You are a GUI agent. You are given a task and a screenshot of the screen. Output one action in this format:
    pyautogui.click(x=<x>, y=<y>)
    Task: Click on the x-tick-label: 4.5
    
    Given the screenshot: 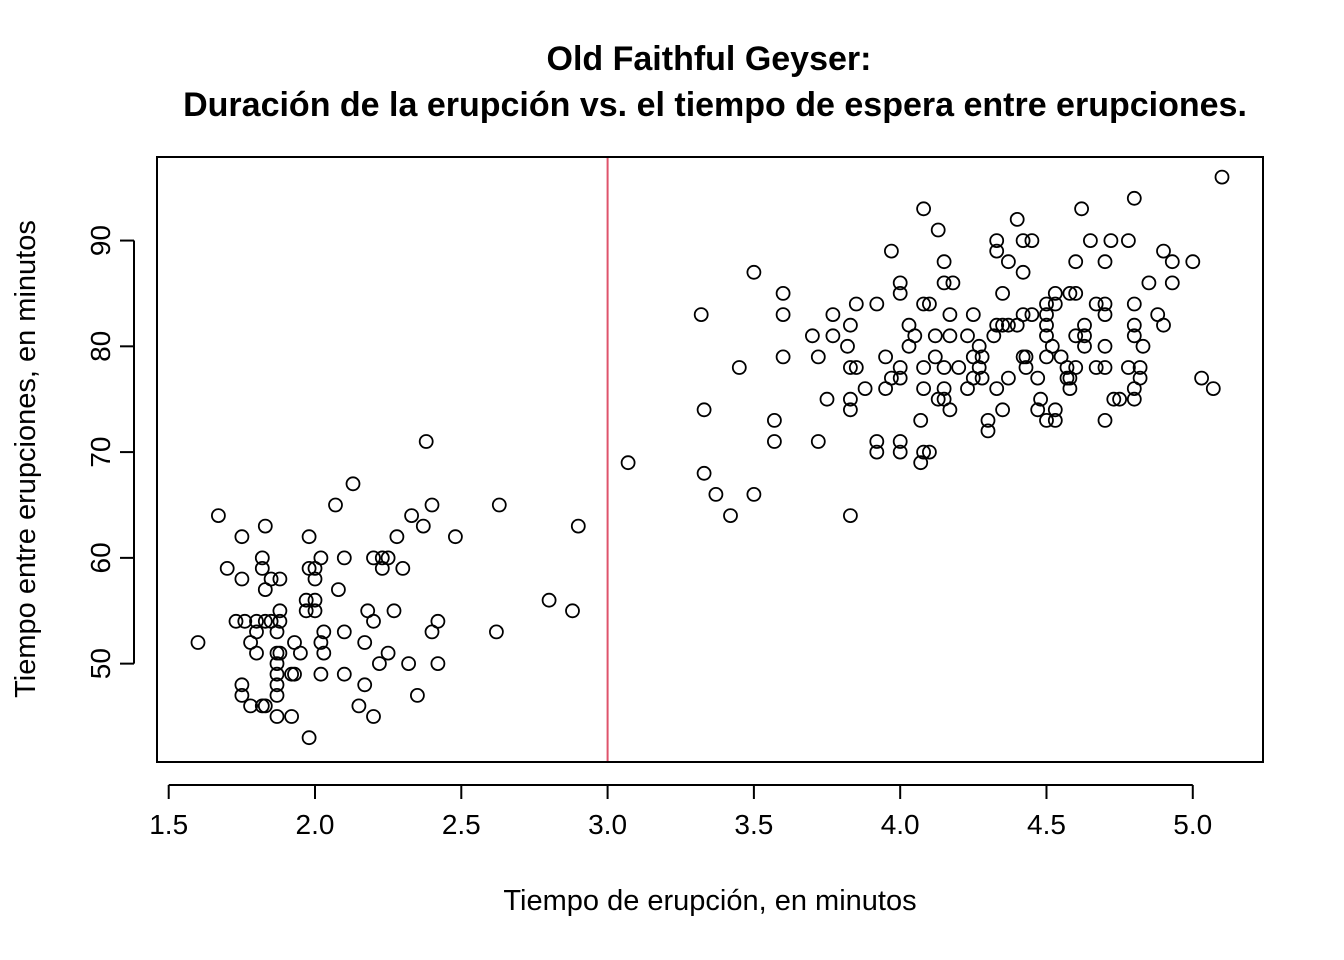 What is the action you would take?
    pyautogui.click(x=1046, y=824)
    